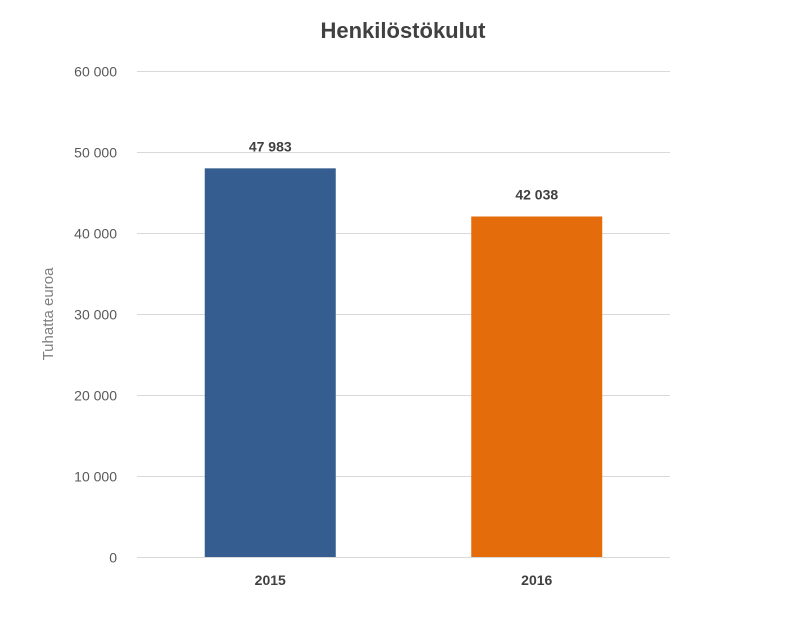 Image resolution: width=787 pixels, height=618 pixels. I want to click on y-tick-label: 30 000, so click(95, 315).